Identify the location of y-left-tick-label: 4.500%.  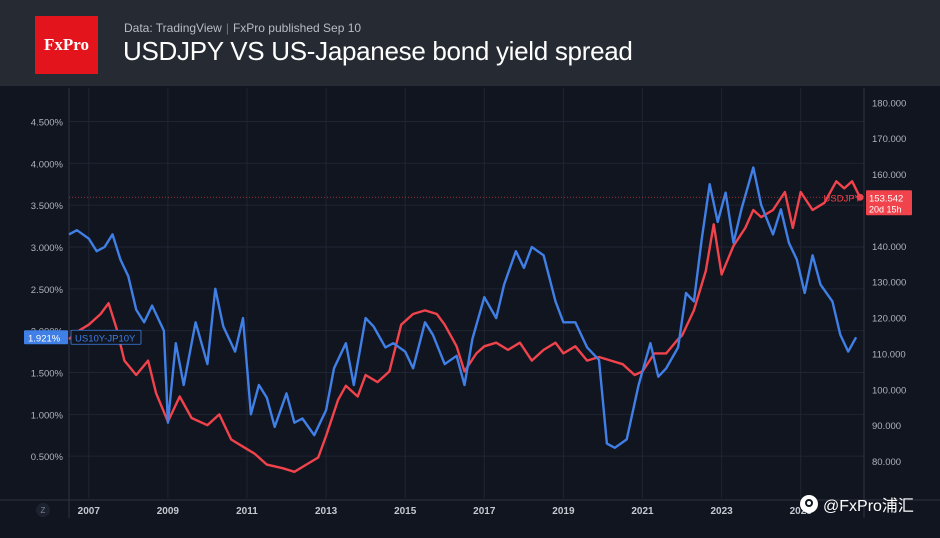
(47, 122).